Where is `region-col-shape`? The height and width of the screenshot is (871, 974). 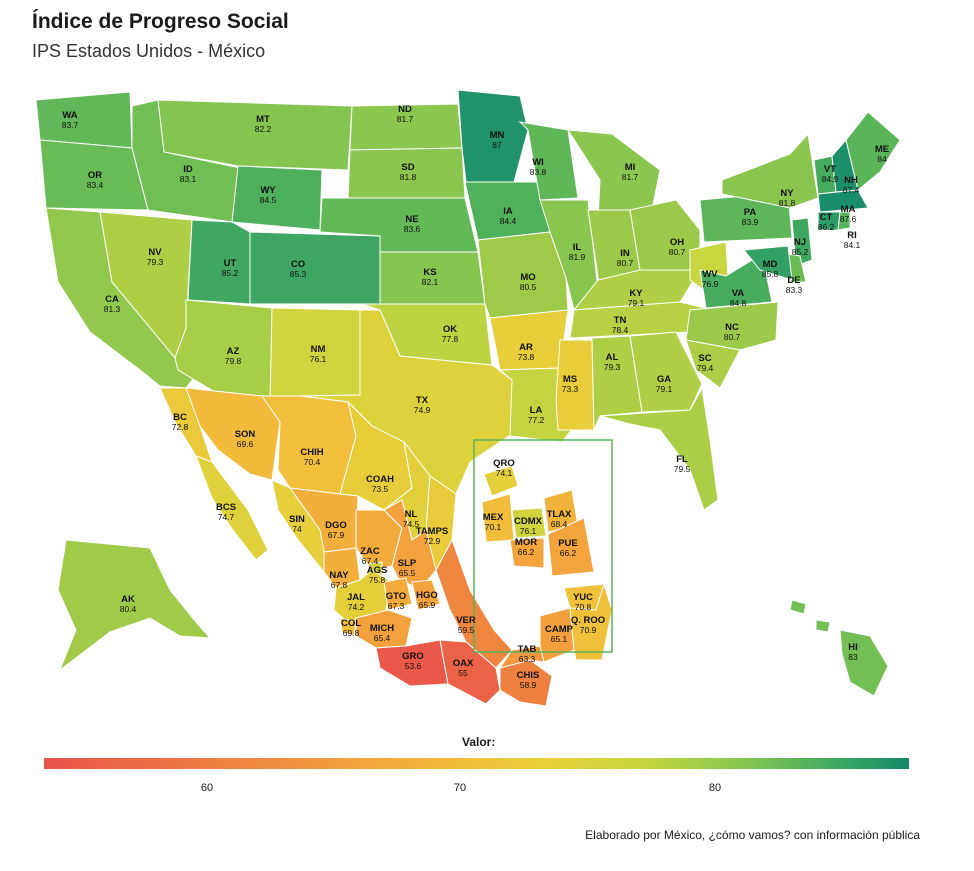
region-col-shape is located at coordinates (348, 627).